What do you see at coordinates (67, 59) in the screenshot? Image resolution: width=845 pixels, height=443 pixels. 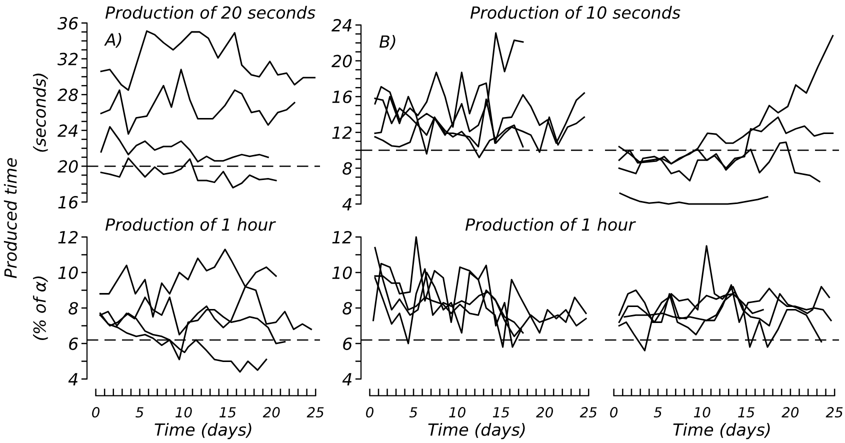 I see `y-tick-label: 32` at bounding box center [67, 59].